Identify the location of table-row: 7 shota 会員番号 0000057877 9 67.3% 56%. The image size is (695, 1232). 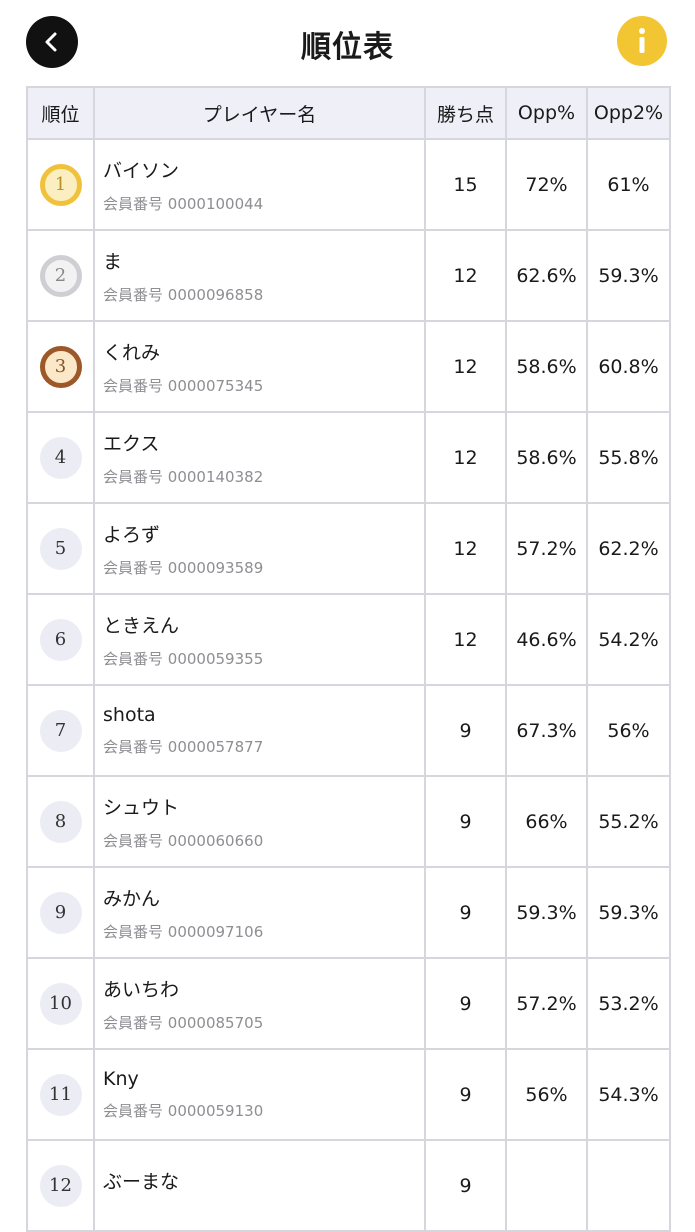
(348, 730).